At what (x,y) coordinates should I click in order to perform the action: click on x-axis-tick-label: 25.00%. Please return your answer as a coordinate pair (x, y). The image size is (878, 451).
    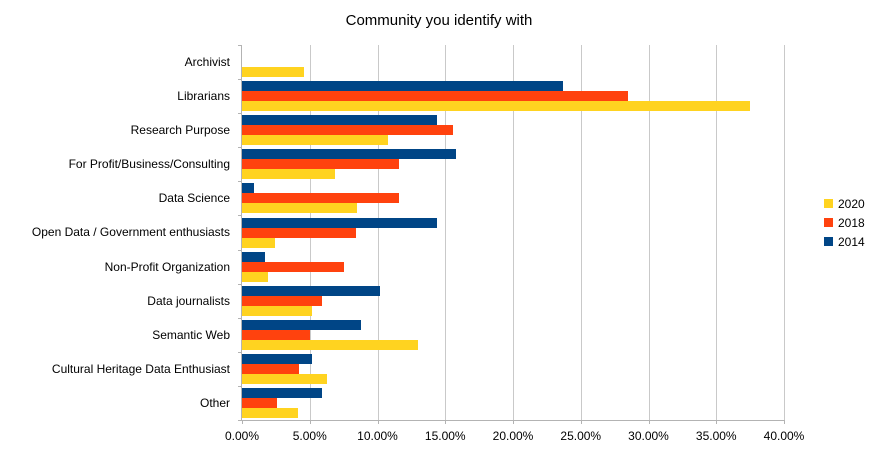
    Looking at the image, I should click on (581, 436).